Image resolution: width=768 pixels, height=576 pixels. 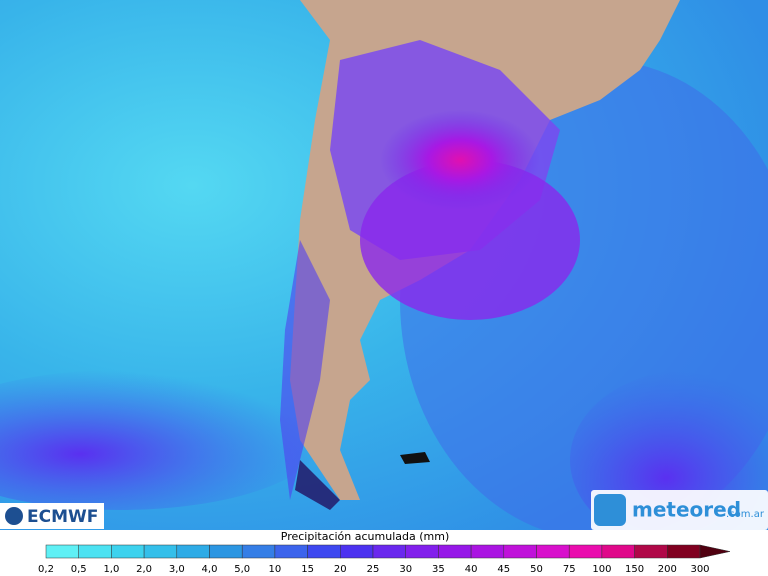 I want to click on scale-label: 100, so click(x=601, y=569).